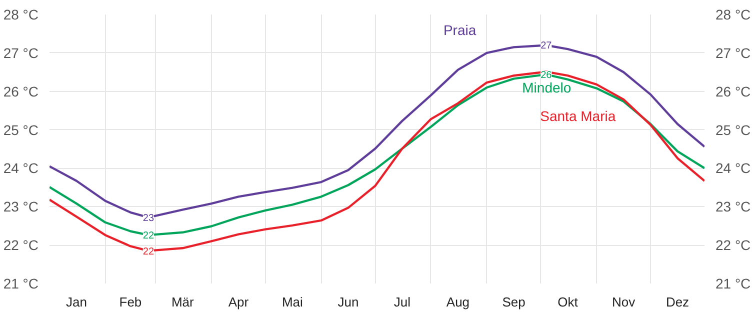 The image size is (753, 312). Describe the element at coordinates (348, 302) in the screenshot. I see `x-tick-label: Jun` at that location.